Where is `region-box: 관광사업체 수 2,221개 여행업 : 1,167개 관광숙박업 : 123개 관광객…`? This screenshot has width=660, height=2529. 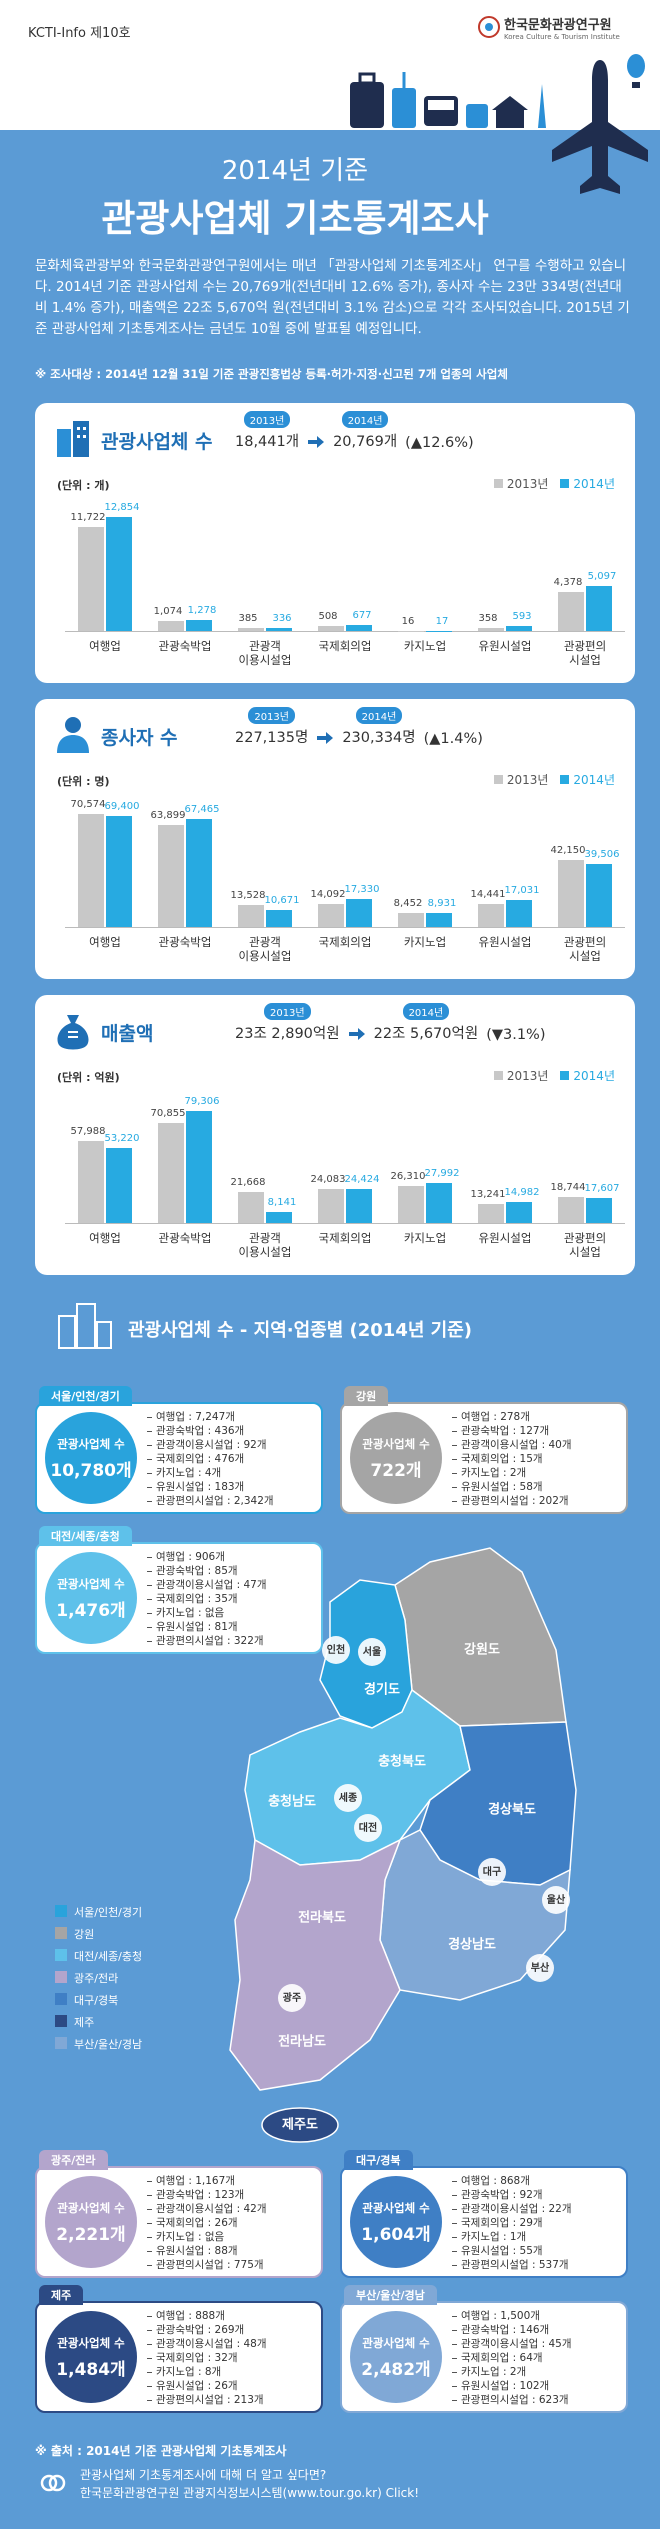 region-box: 관광사업체 수 2,221개 여행업 : 1,167개 관광숙박업 : 123개 관광객… is located at coordinates (179, 2222).